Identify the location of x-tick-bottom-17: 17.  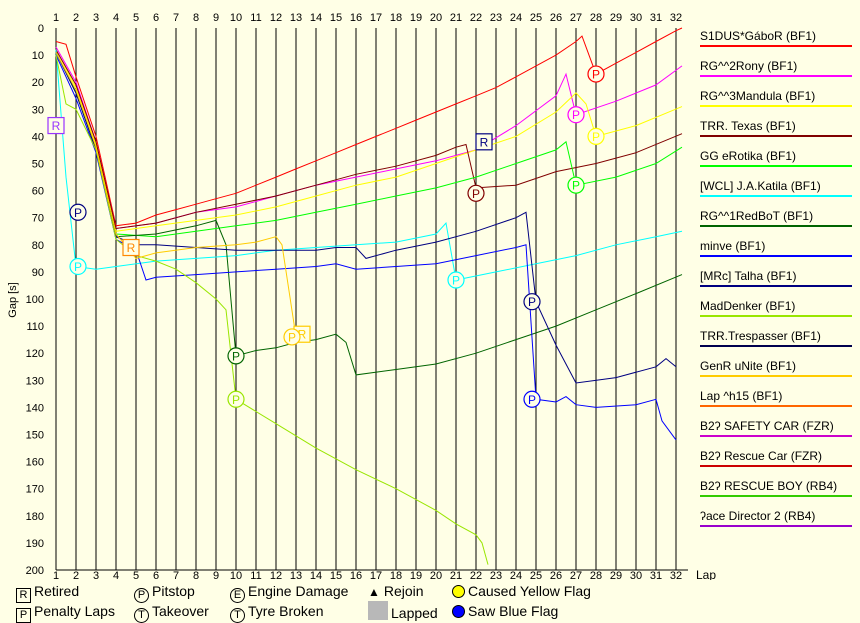
(376, 575).